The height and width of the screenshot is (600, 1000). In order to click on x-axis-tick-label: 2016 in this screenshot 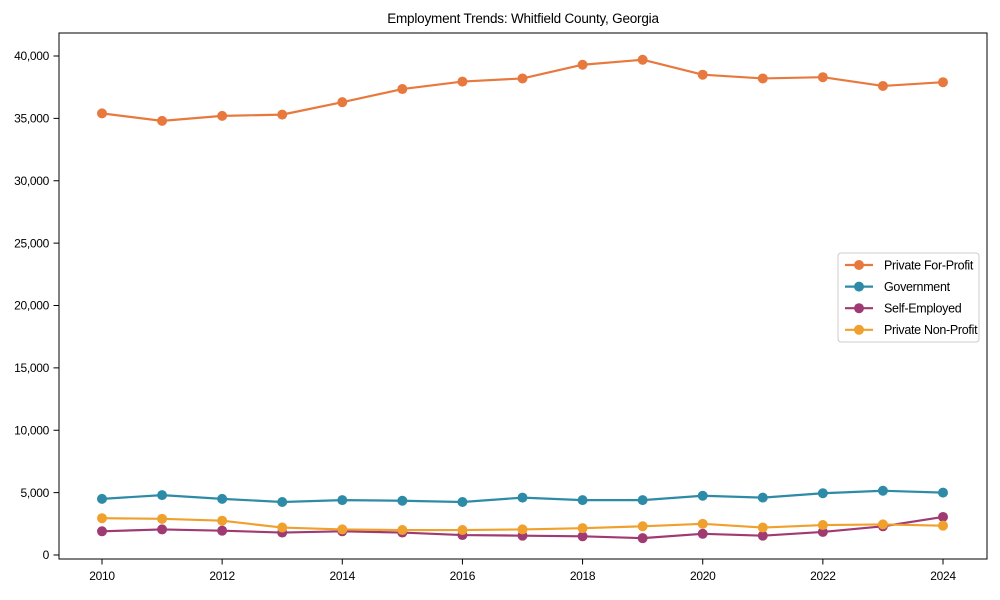, I will do `click(463, 576)`.